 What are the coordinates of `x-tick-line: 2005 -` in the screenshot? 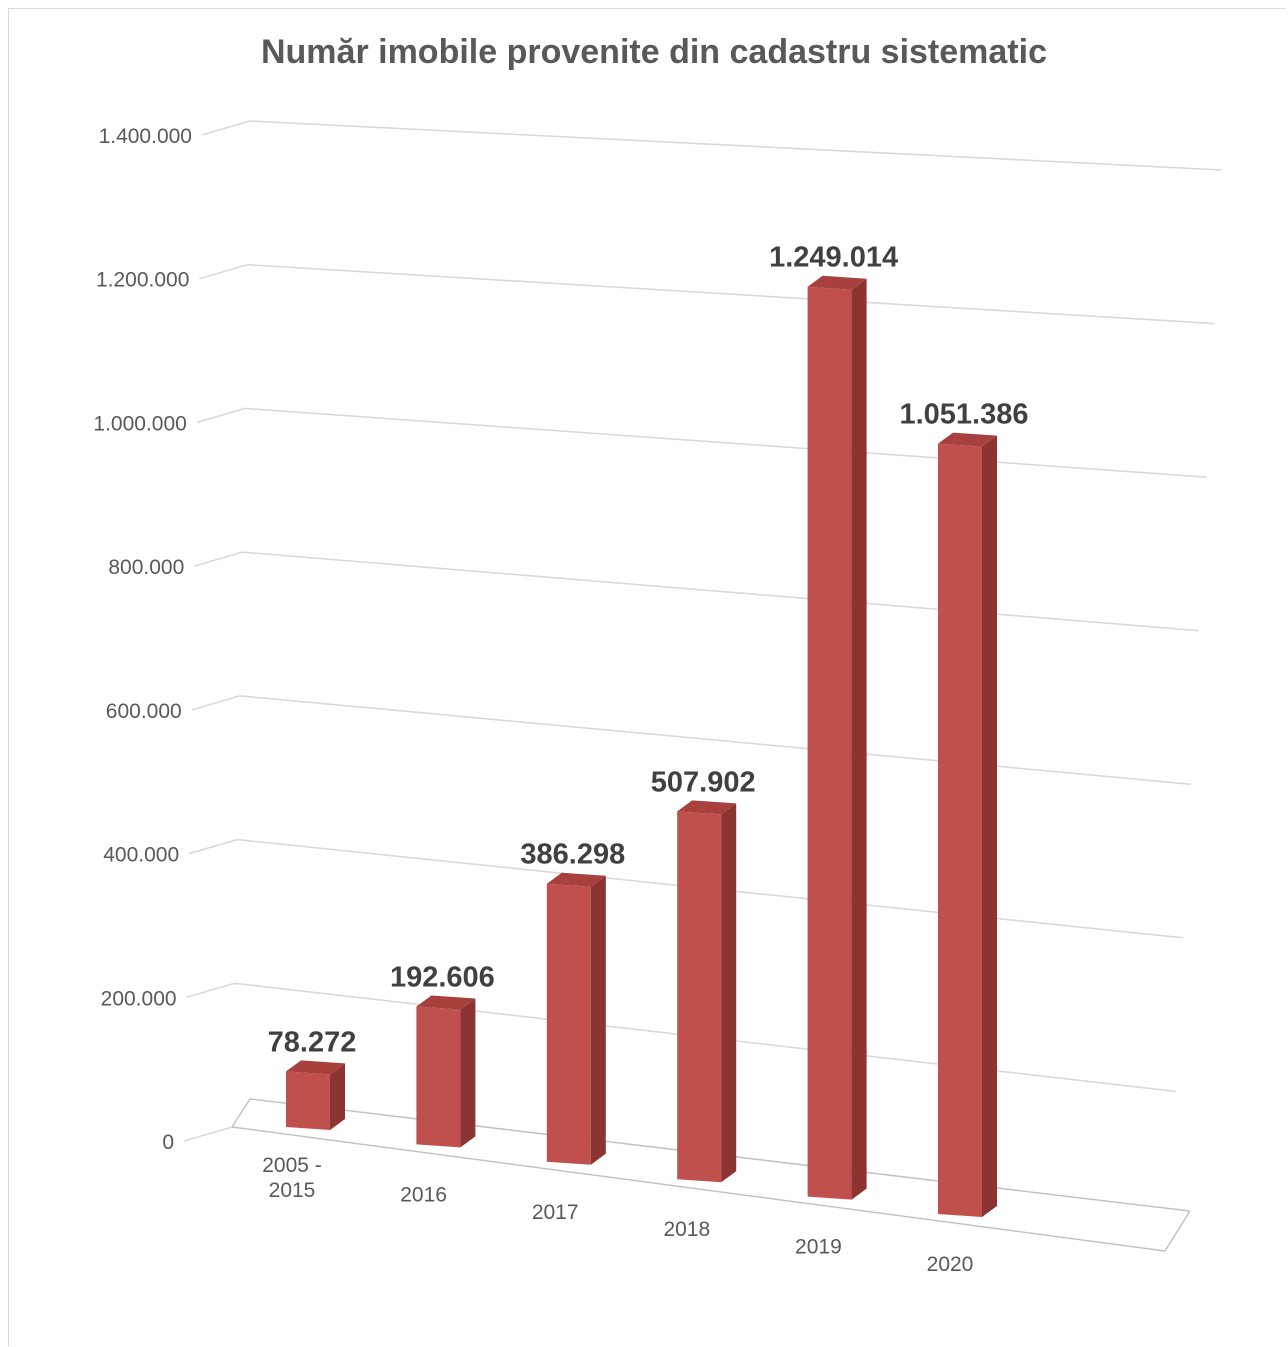 It's located at (292, 1165).